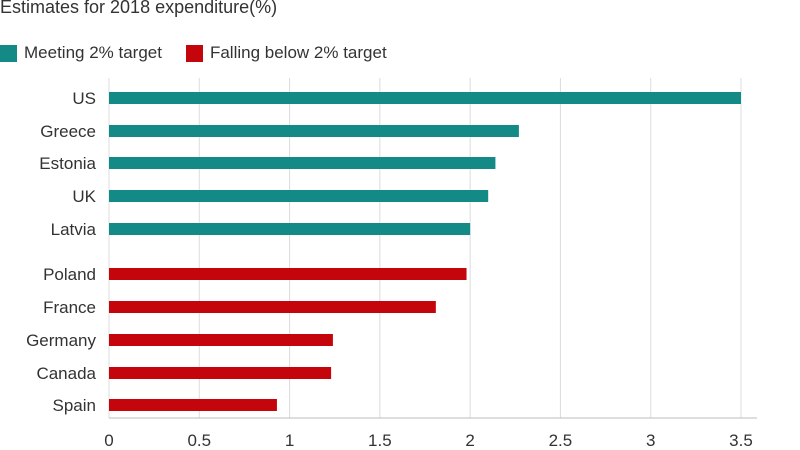 Image resolution: width=800 pixels, height=450 pixels. What do you see at coordinates (425, 98) in the screenshot?
I see `bar-us` at bounding box center [425, 98].